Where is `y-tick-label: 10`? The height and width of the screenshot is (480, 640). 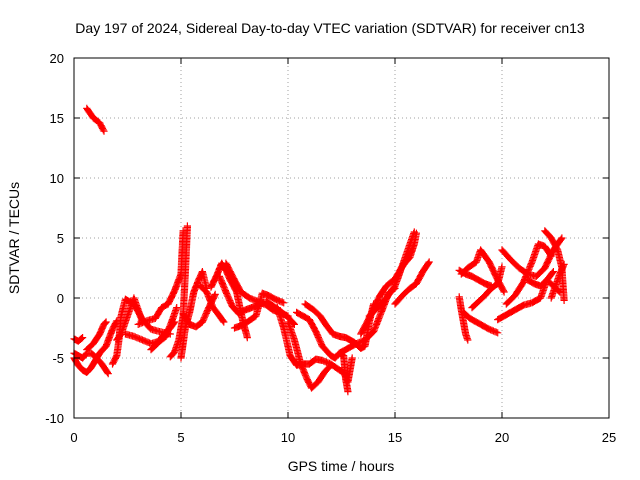 y-tick-label: 10 is located at coordinates (57, 178).